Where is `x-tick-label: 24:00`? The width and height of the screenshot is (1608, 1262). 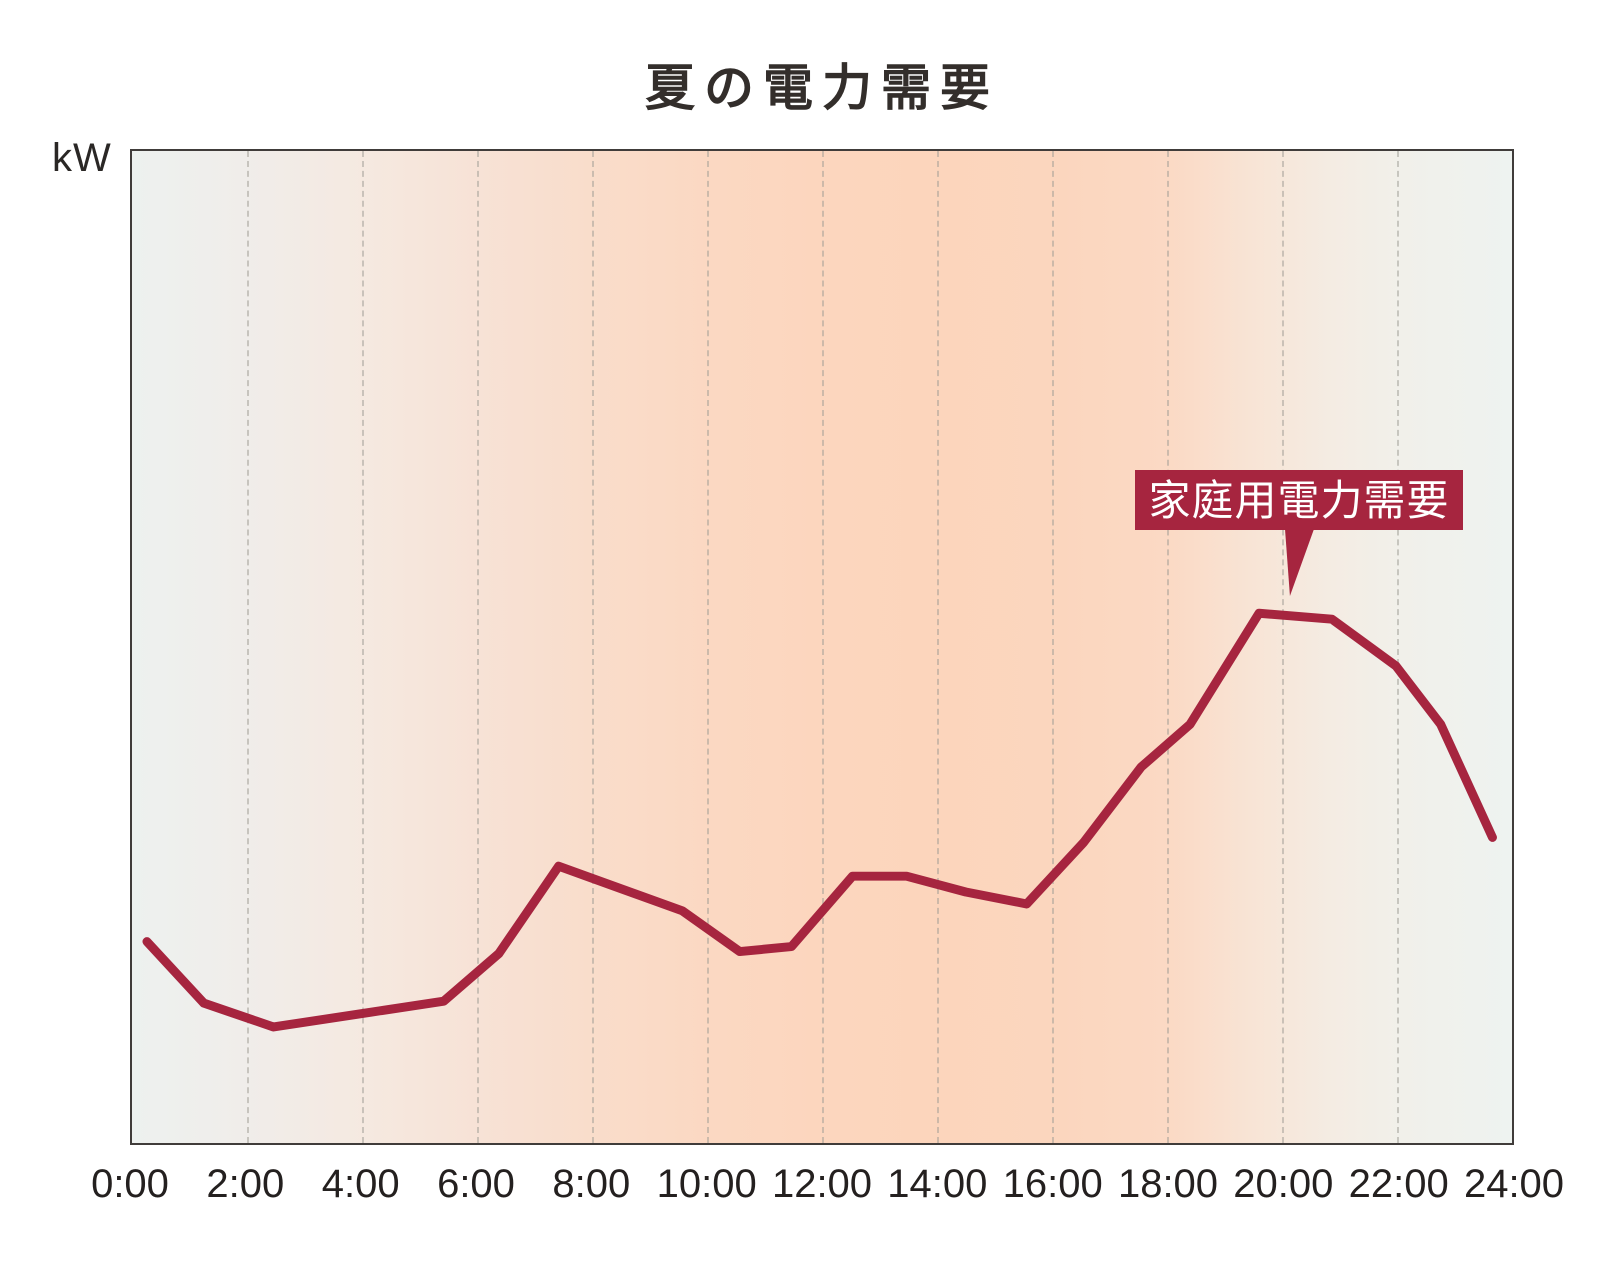
x-tick-label: 24:00 is located at coordinates (1514, 1184).